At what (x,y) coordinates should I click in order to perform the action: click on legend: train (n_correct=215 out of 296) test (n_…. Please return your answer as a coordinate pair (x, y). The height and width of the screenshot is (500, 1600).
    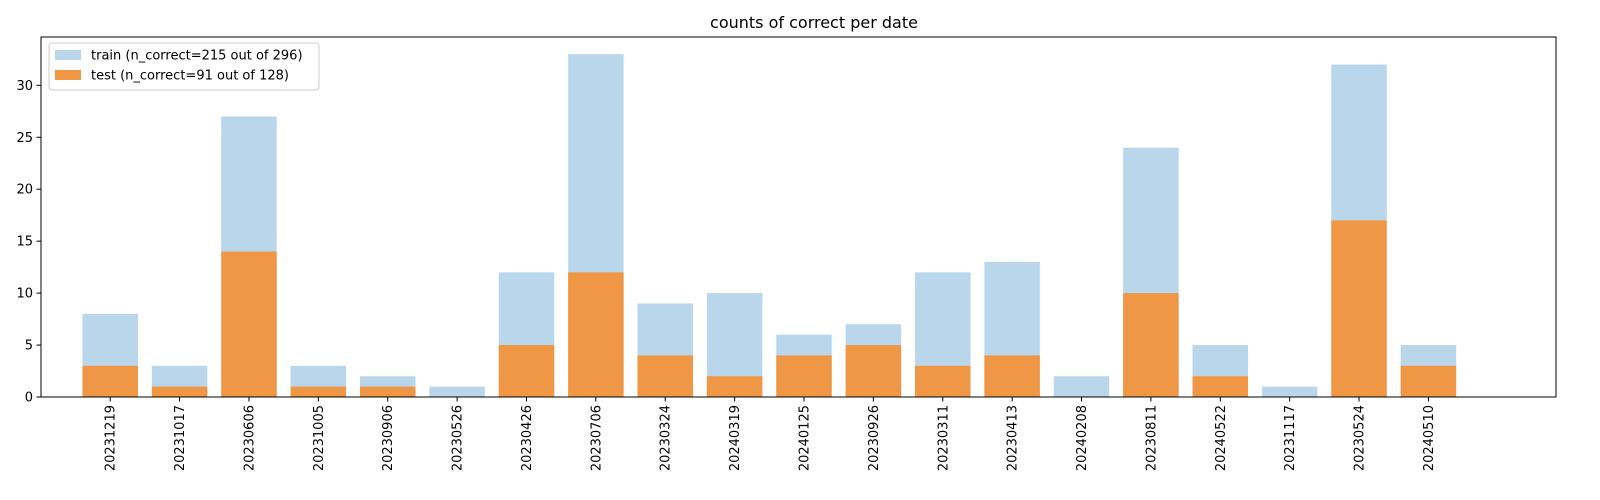
    Looking at the image, I should click on (184, 66).